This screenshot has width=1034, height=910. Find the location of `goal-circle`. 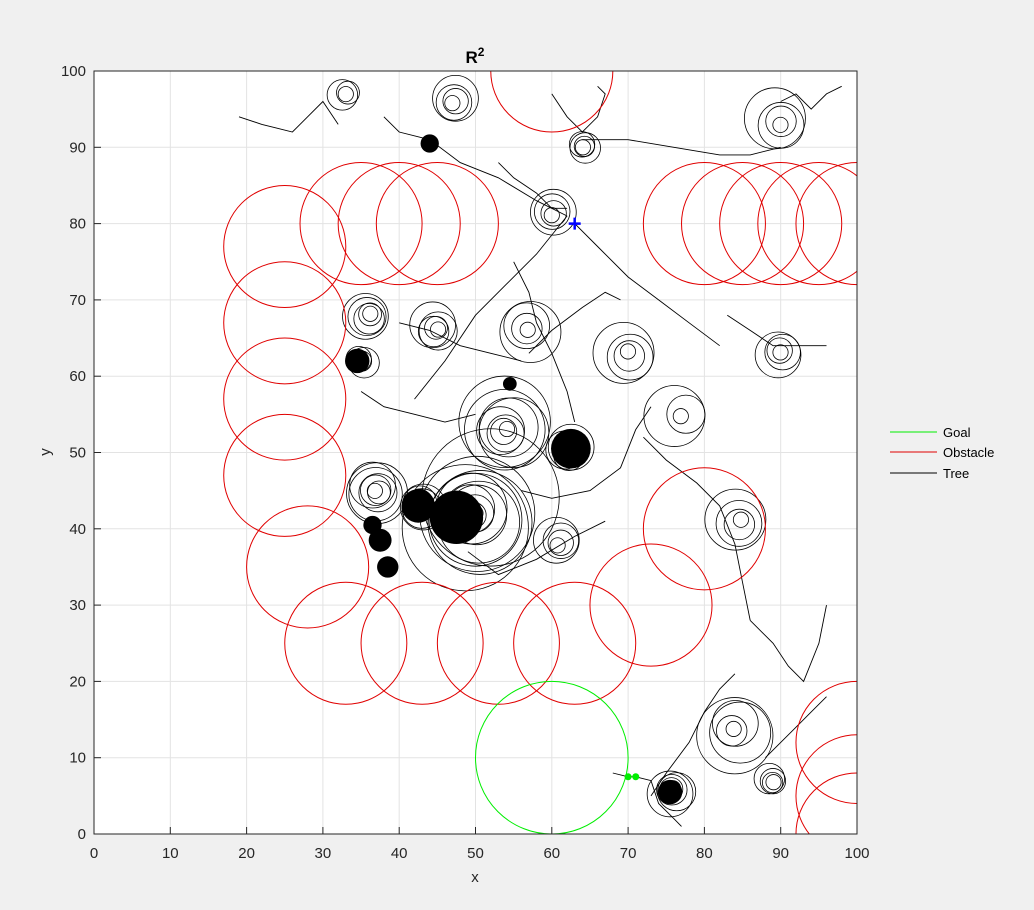

goal-circle is located at coordinates (552, 757).